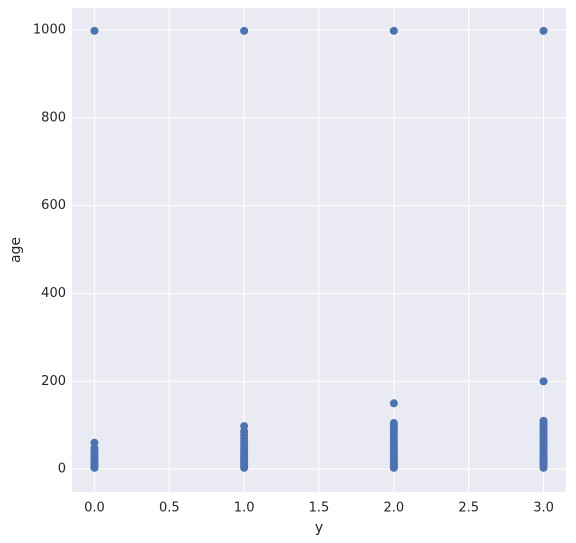 Image resolution: width=576 pixels, height=543 pixels. What do you see at coordinates (543, 508) in the screenshot?
I see `x-tick-label: 3.0` at bounding box center [543, 508].